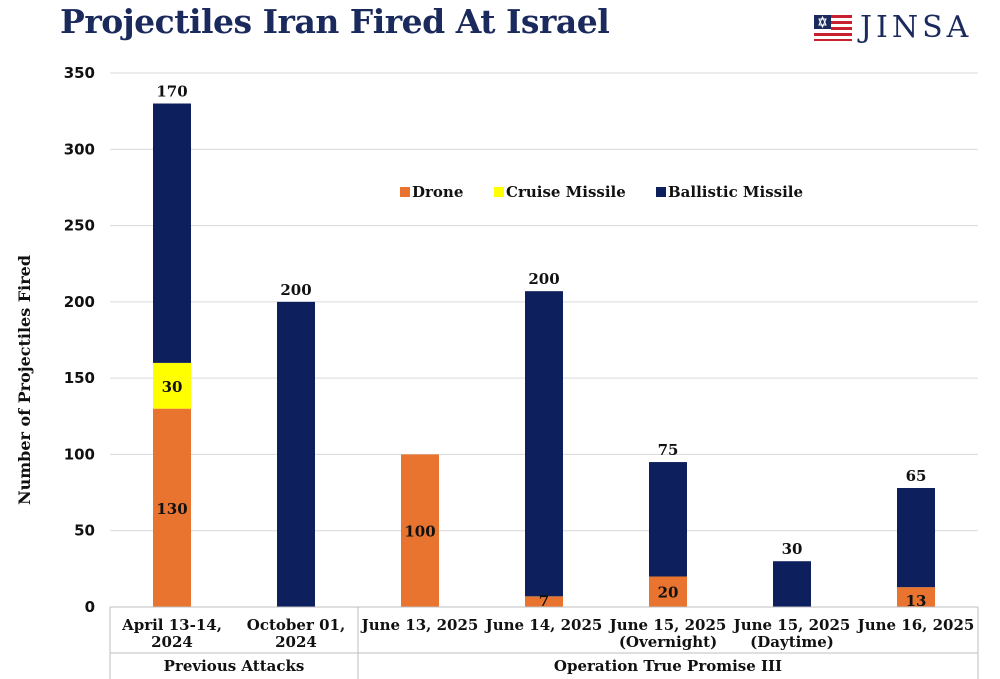 The height and width of the screenshot is (679, 1000). What do you see at coordinates (79, 302) in the screenshot?
I see `y-tick-label: 200` at bounding box center [79, 302].